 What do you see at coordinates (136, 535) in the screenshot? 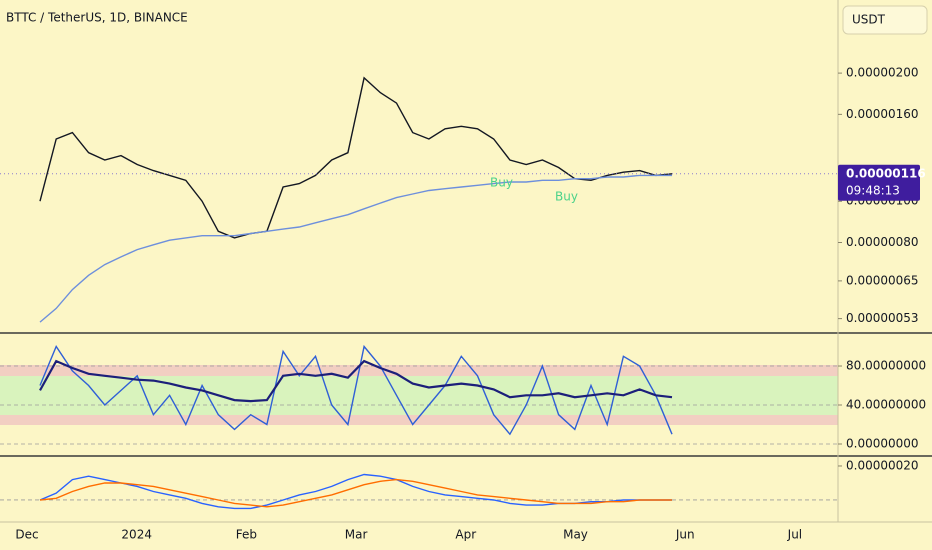
I see `x-tick-label: 2024` at bounding box center [136, 535].